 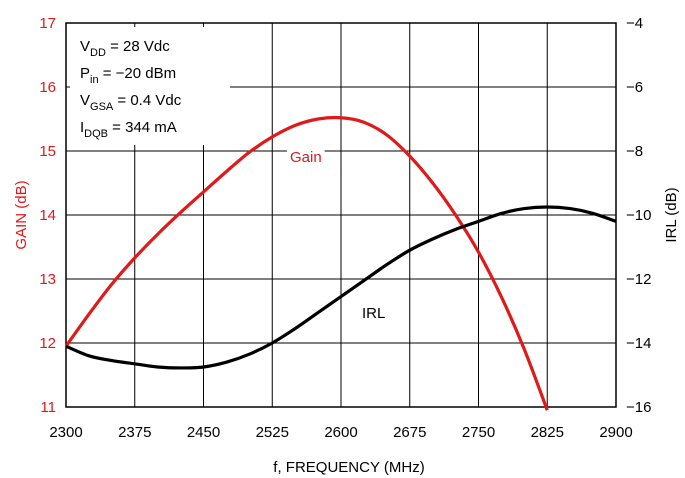 What do you see at coordinates (125, 48) in the screenshot?
I see `annotation-line: VDD = 28 Vdc` at bounding box center [125, 48].